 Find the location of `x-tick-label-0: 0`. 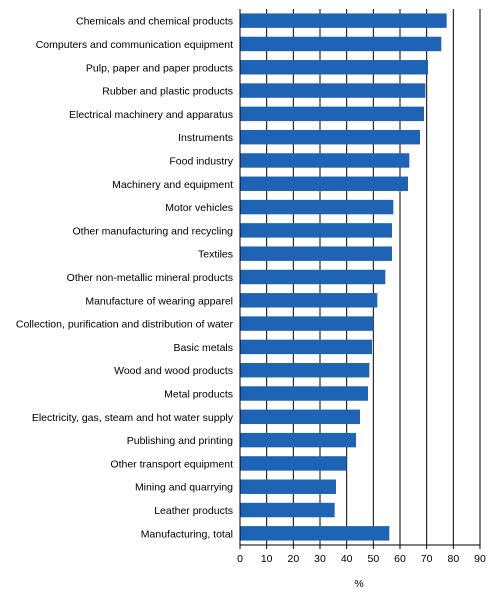

x-tick-label-0: 0 is located at coordinates (240, 559).